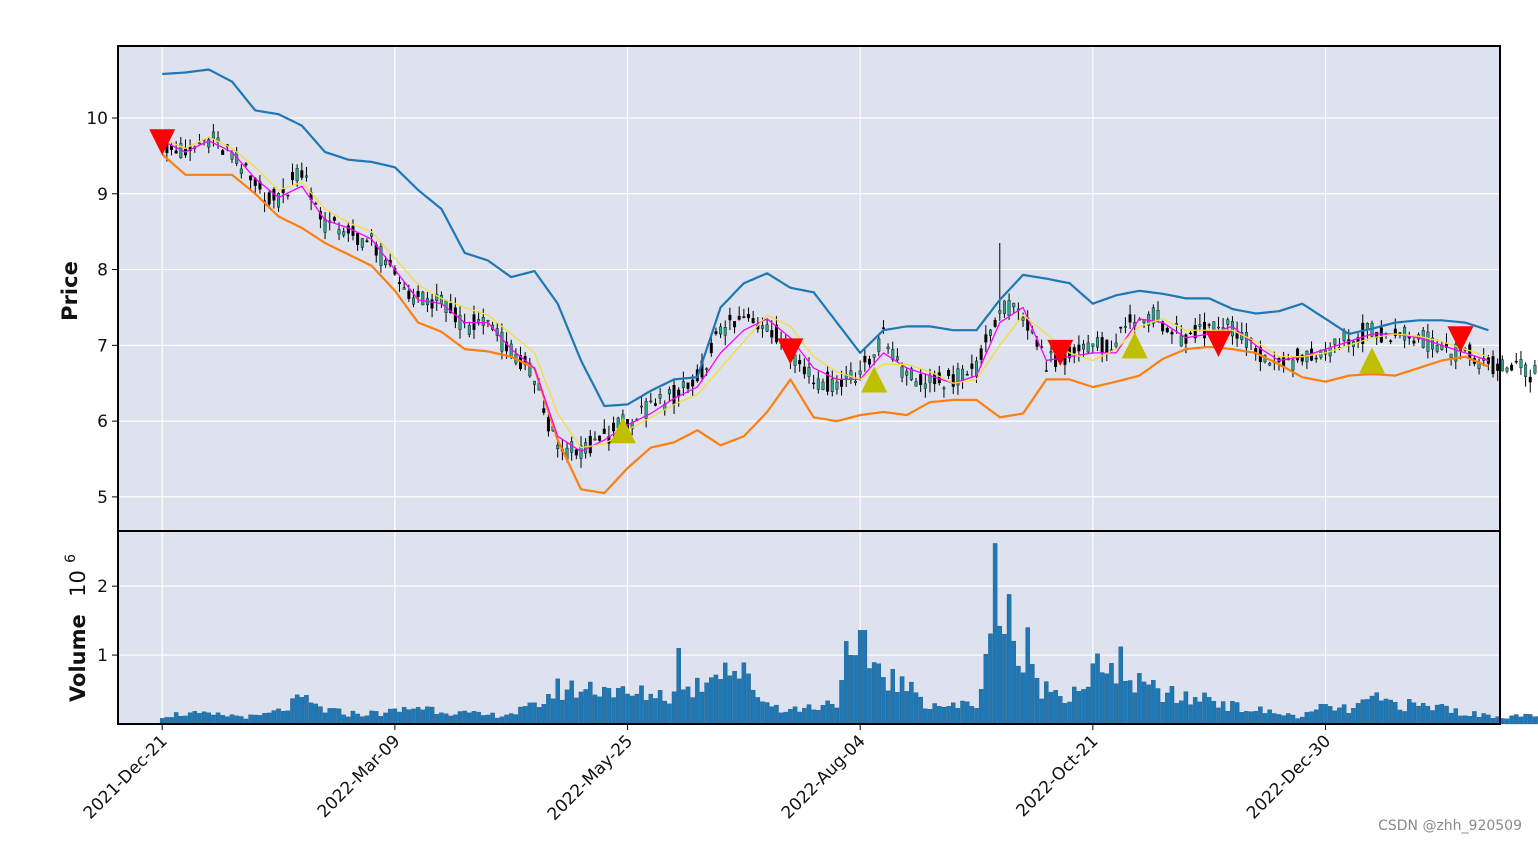 The height and width of the screenshot is (841, 1538). What do you see at coordinates (162, 142) in the screenshot?
I see `sell-marker` at bounding box center [162, 142].